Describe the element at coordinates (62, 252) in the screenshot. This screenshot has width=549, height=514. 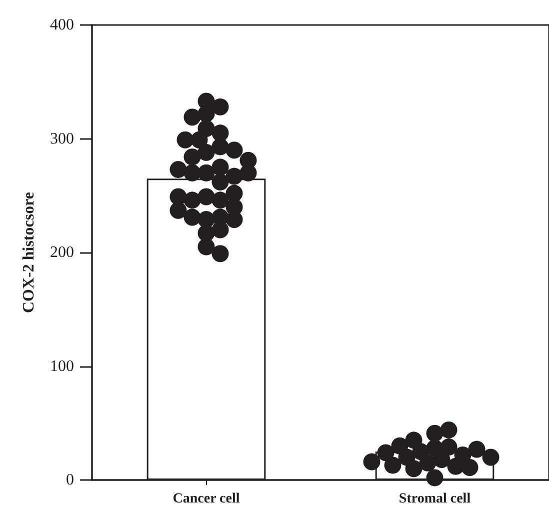
I see `y-tick-label: 200` at that location.